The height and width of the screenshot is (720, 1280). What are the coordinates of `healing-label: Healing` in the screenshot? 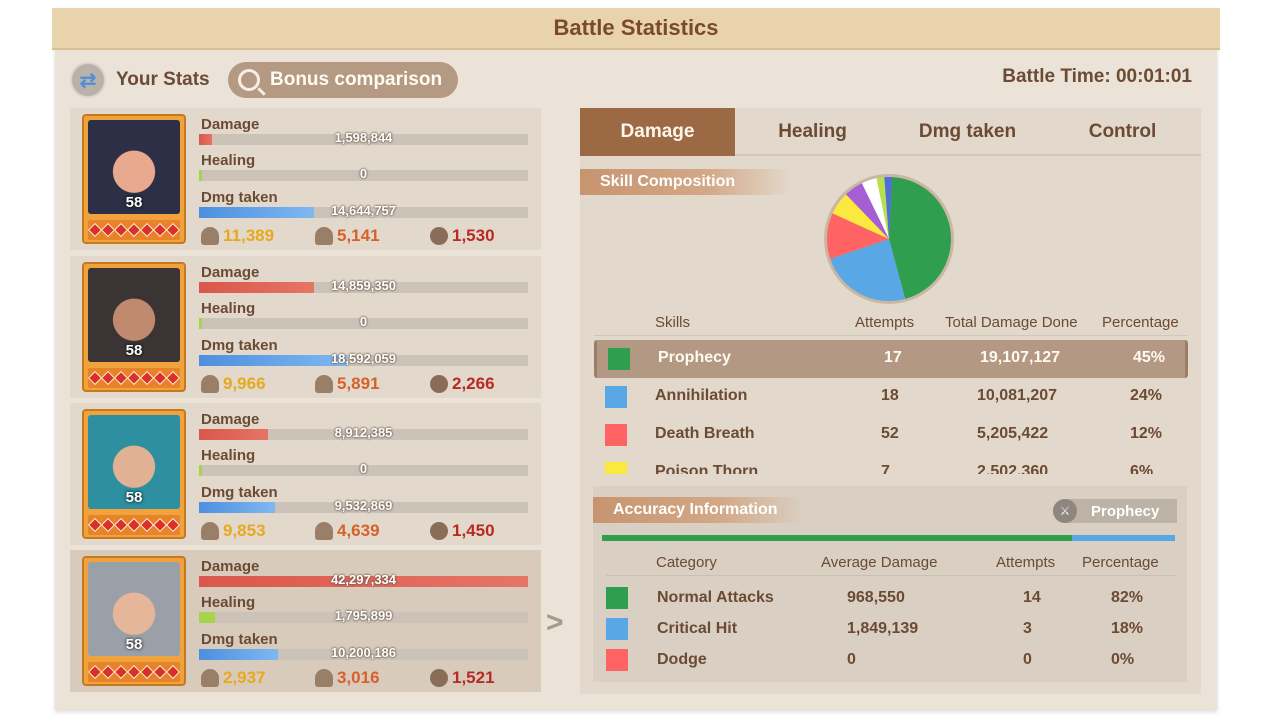 It's located at (228, 160).